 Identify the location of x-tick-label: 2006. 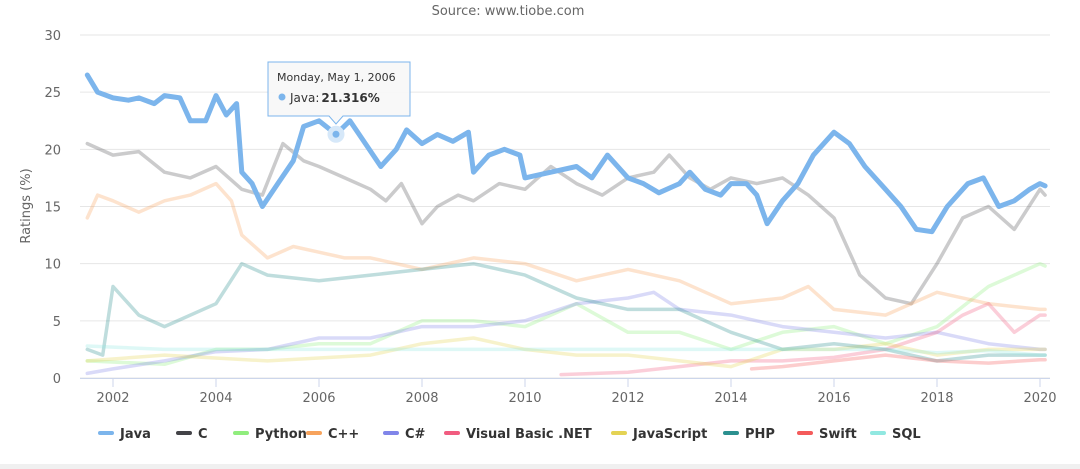
(318, 398).